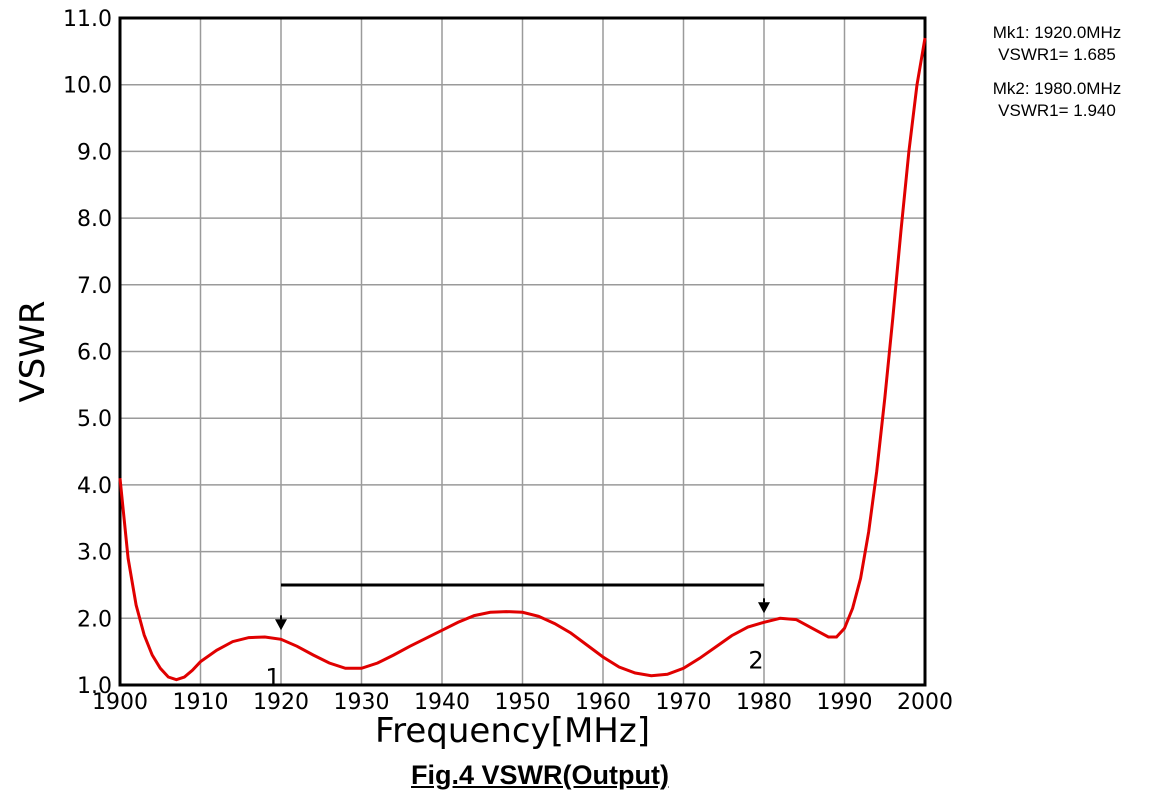 The width and height of the screenshot is (1157, 802). I want to click on y-tick-label: 2.0, so click(94, 619).